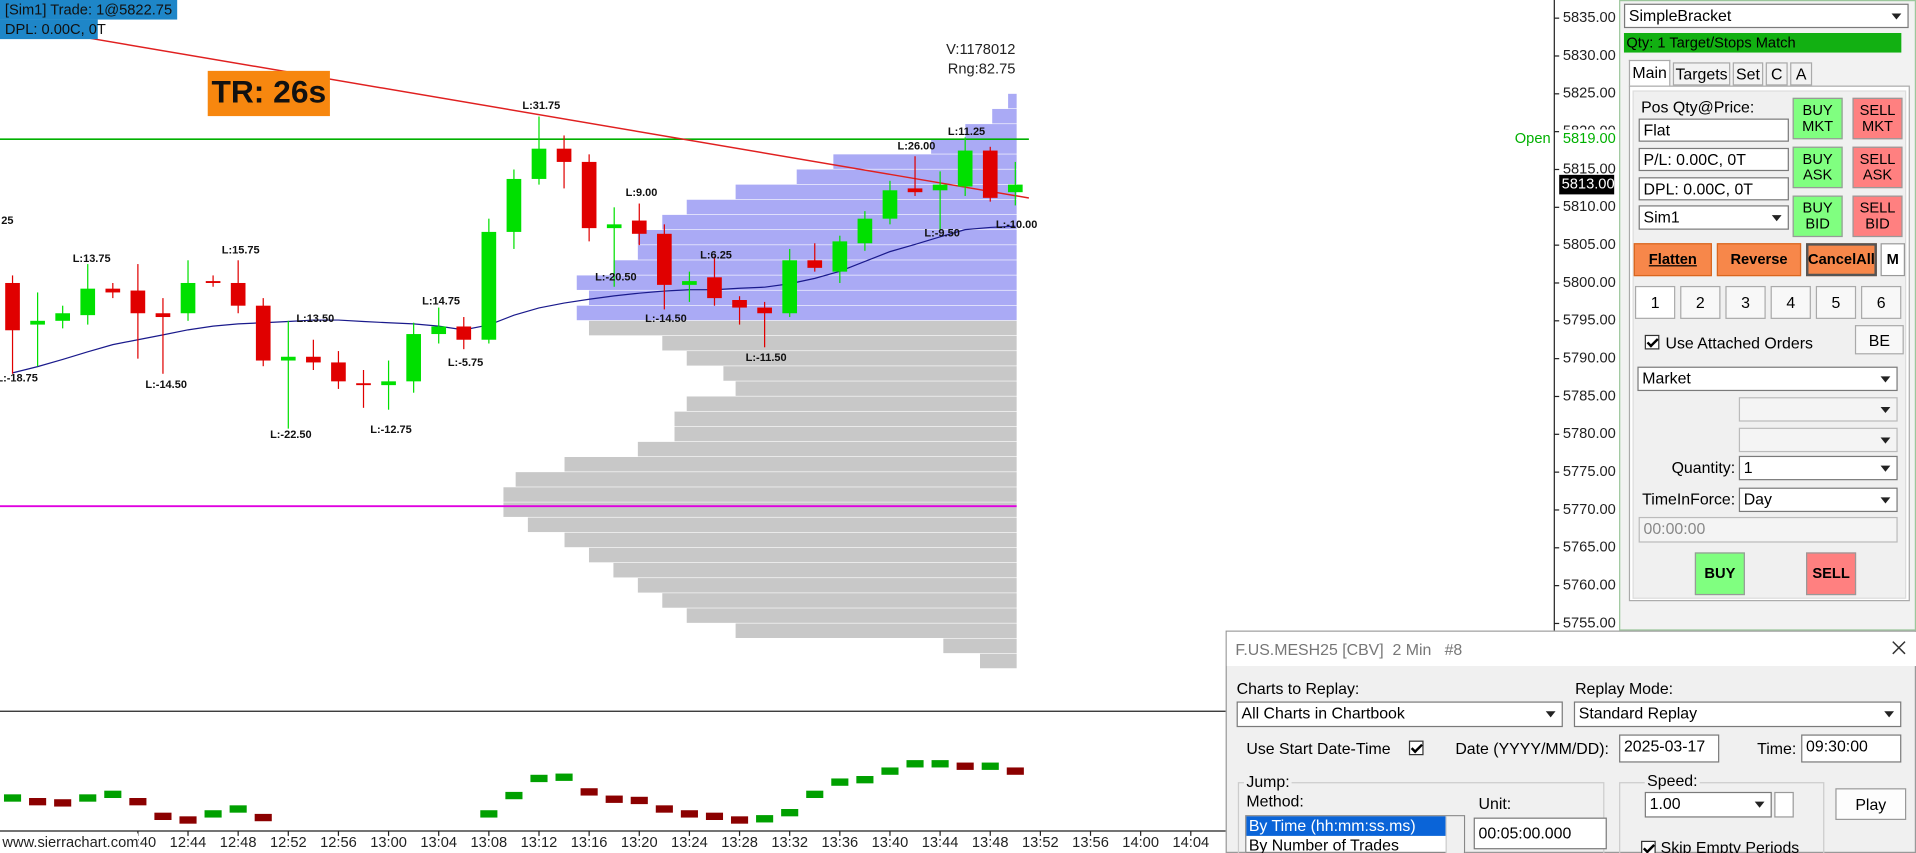 The width and height of the screenshot is (1916, 853). Describe the element at coordinates (1672, 780) in the screenshot. I see `label: Speed:` at that location.